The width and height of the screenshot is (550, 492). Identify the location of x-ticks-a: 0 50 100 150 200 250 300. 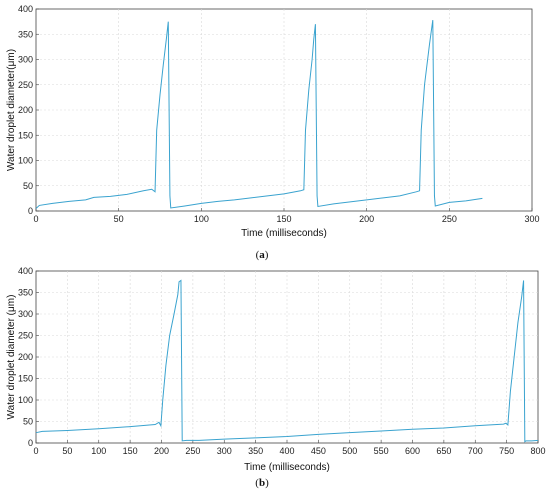
(286, 216).